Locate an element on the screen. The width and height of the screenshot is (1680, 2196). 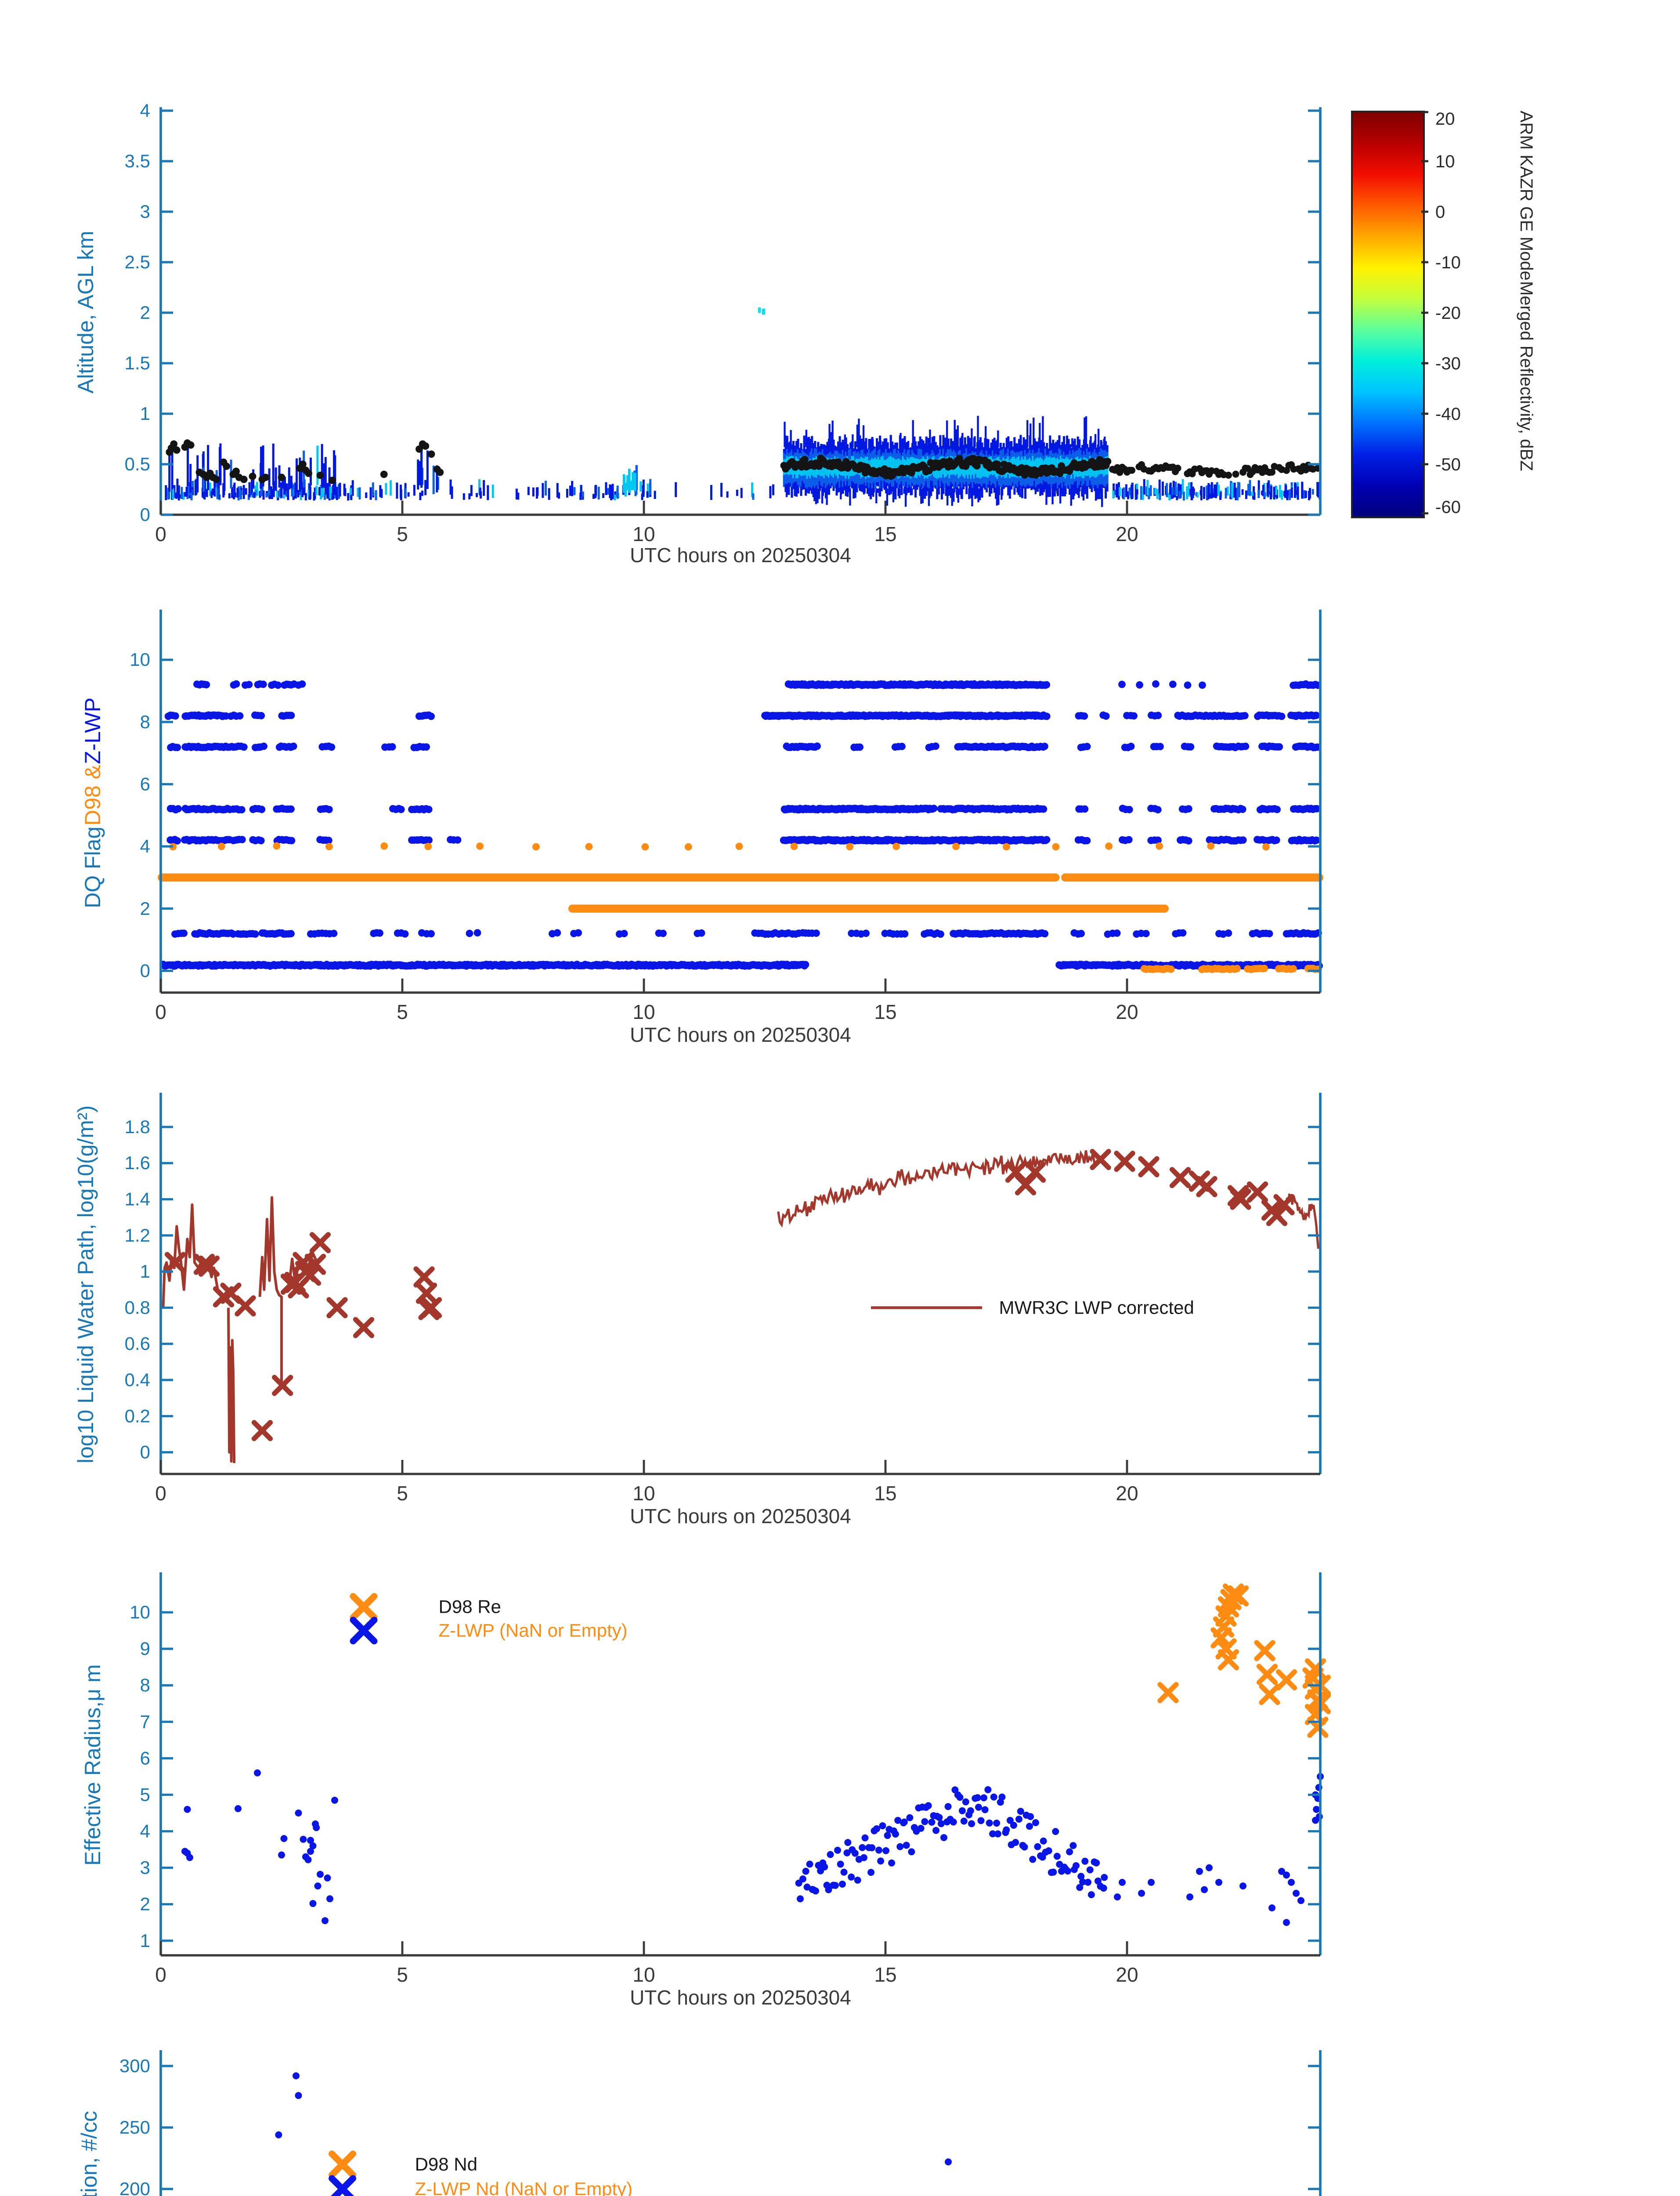
svg-text: 7 is located at coordinates (145, 1721).